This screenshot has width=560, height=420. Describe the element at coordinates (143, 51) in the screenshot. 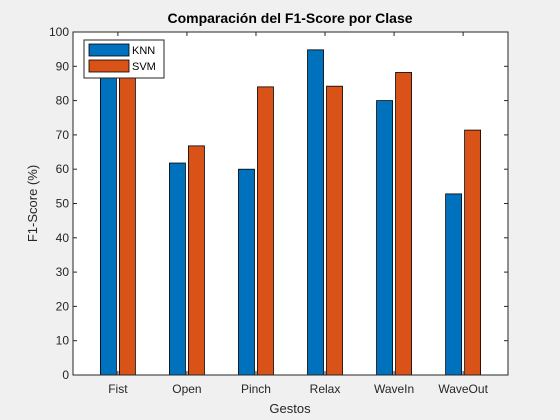

I see `legend-label-knn: KNN` at that location.